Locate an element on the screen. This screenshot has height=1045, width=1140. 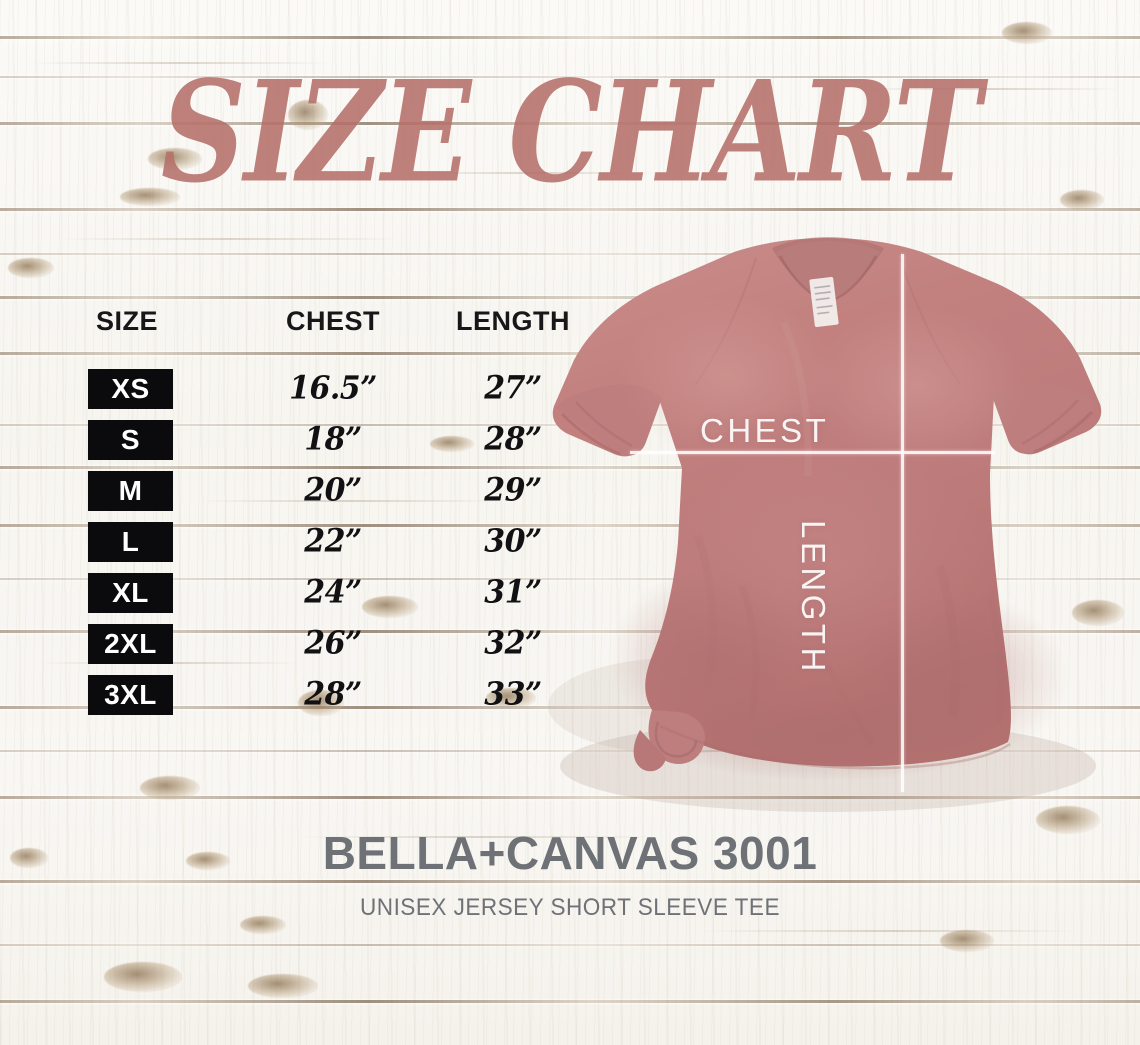
length-value: 32” is located at coordinates (513, 643).